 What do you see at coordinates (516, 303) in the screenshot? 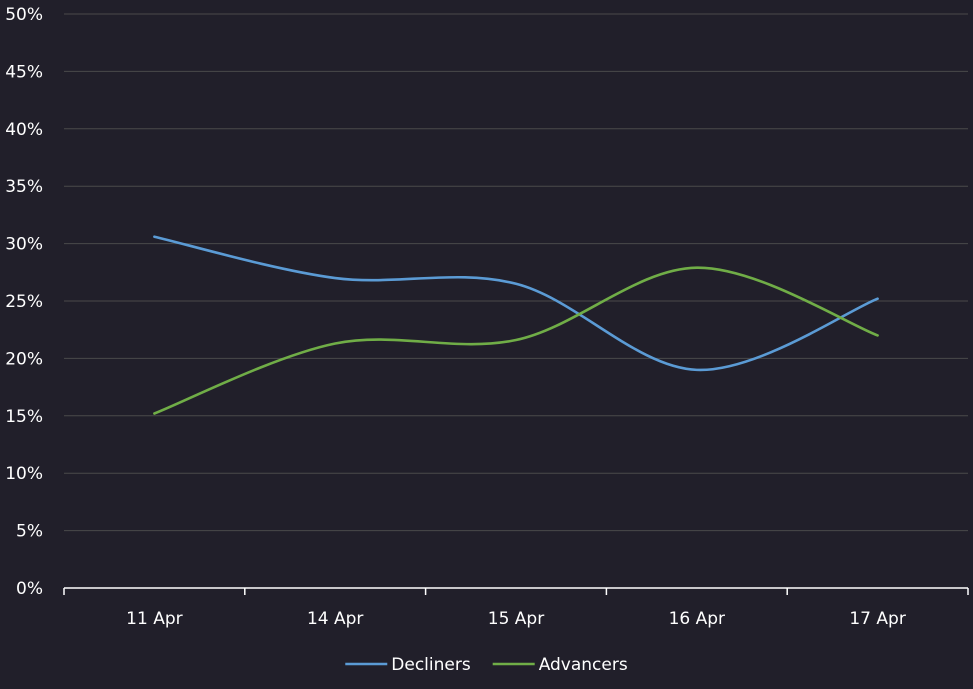
I see `series-line-decliners` at bounding box center [516, 303].